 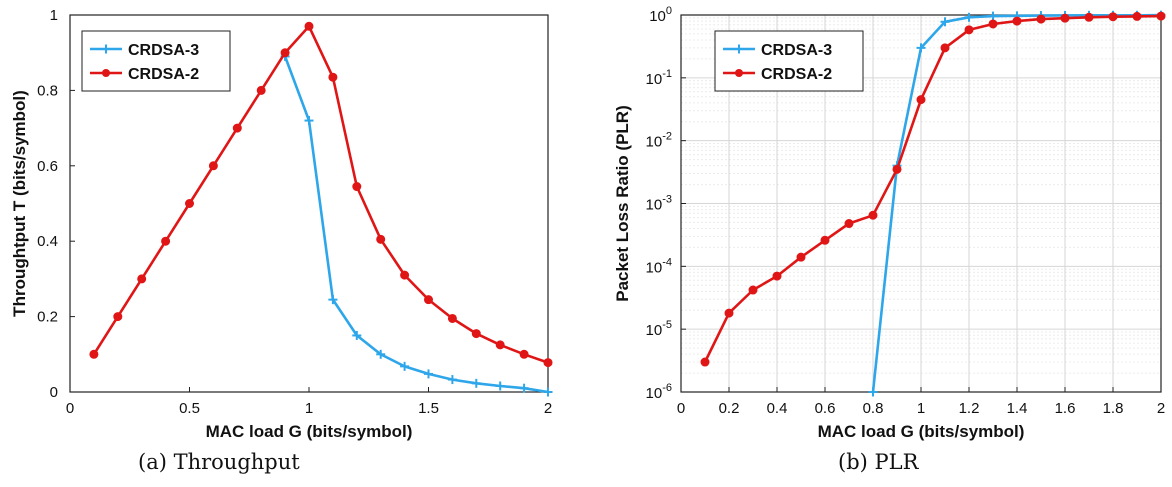 I want to click on x-tick-label: 1.4, so click(x=1017, y=408).